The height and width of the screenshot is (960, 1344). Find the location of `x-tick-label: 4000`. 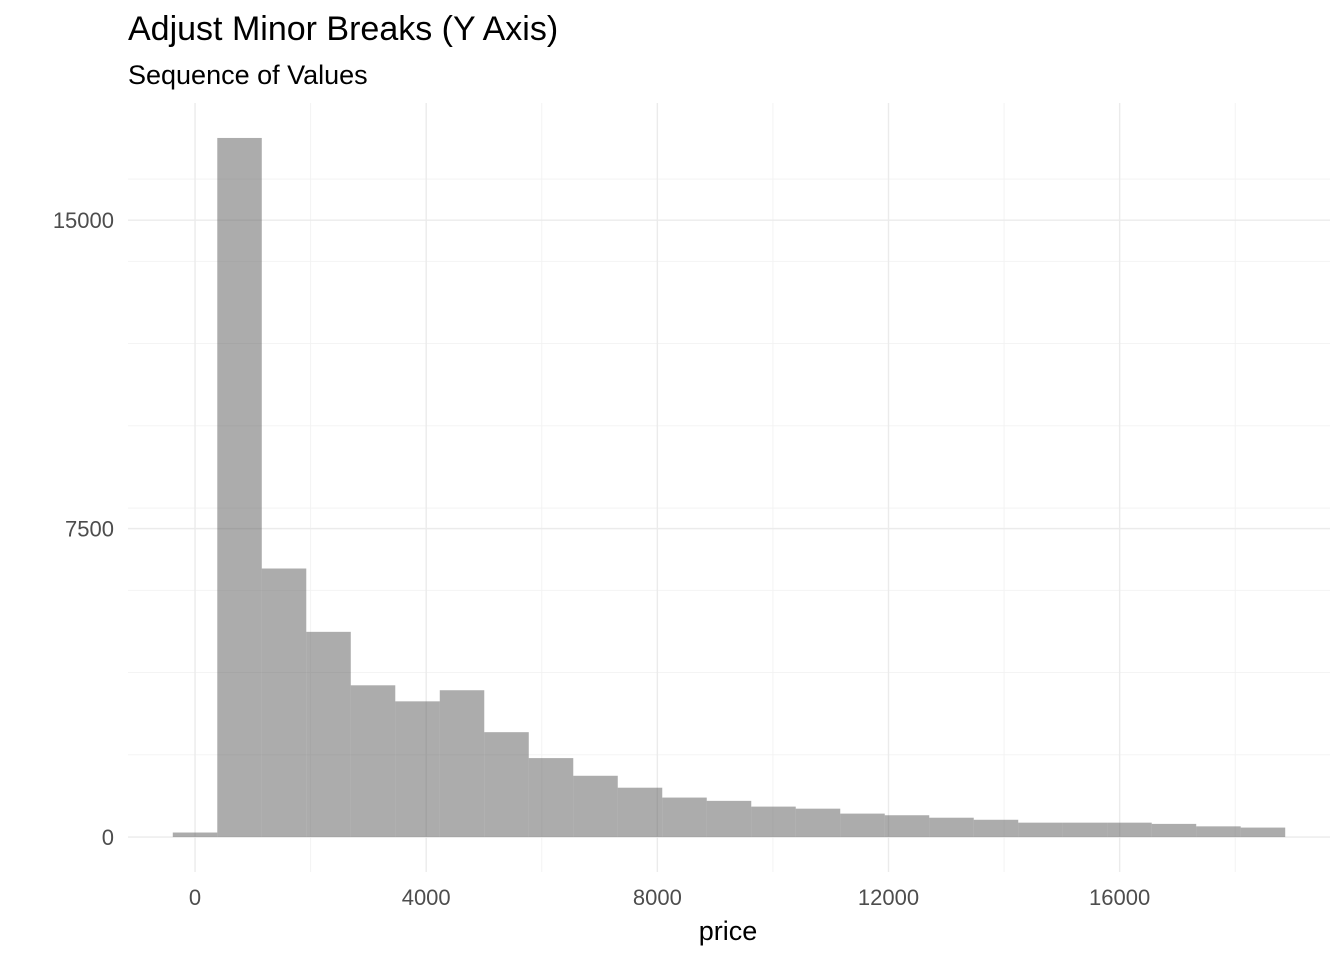

x-tick-label: 4000 is located at coordinates (426, 897).